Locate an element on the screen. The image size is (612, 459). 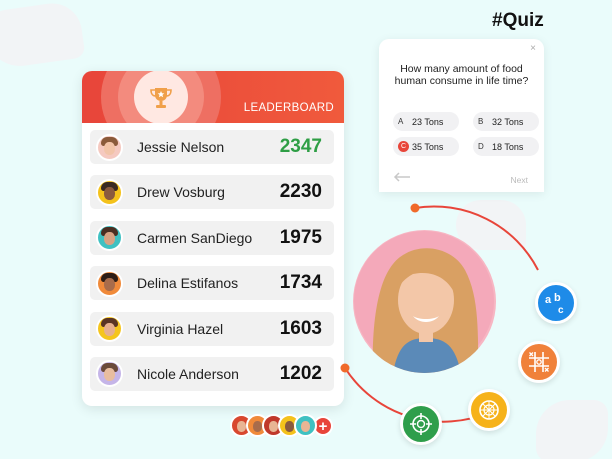
quiz-options: A 23 Tons B 32 Tons C 35 Tons D 18 Tons is located at coordinates (466, 134).